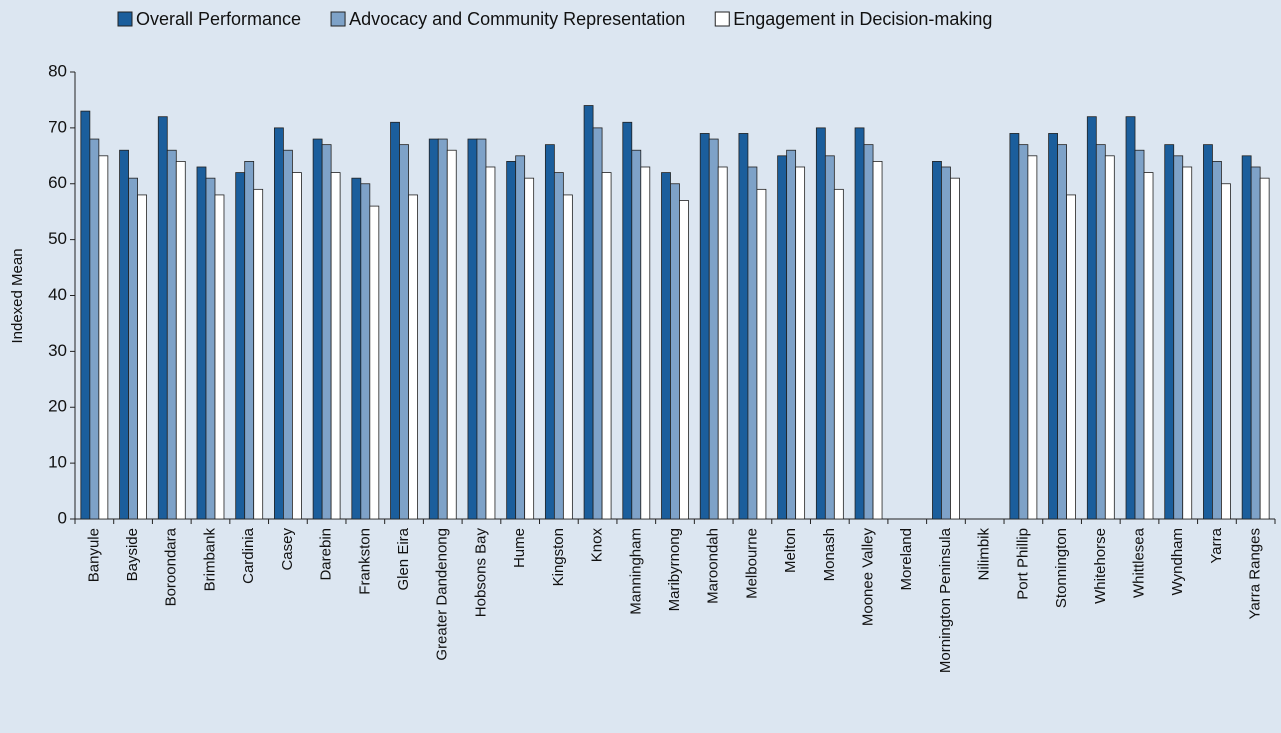 This screenshot has width=1281, height=733. Describe the element at coordinates (751, 563) in the screenshot. I see `x-tick-label: Melbourne` at that location.